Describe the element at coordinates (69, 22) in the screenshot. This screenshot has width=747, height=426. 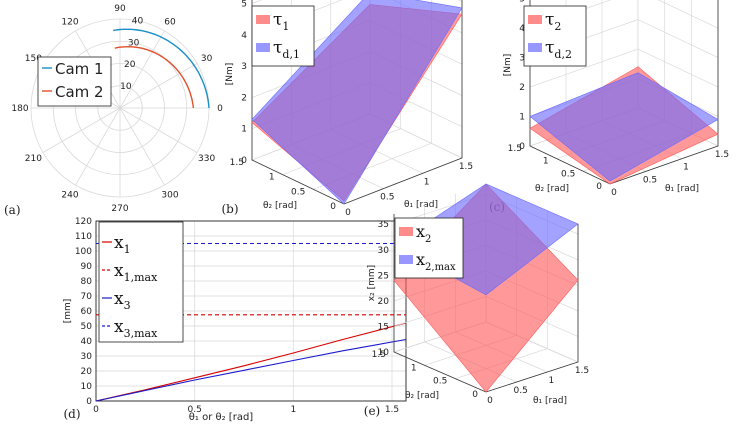
I see `polar-angle-tick-label: 120` at that location.